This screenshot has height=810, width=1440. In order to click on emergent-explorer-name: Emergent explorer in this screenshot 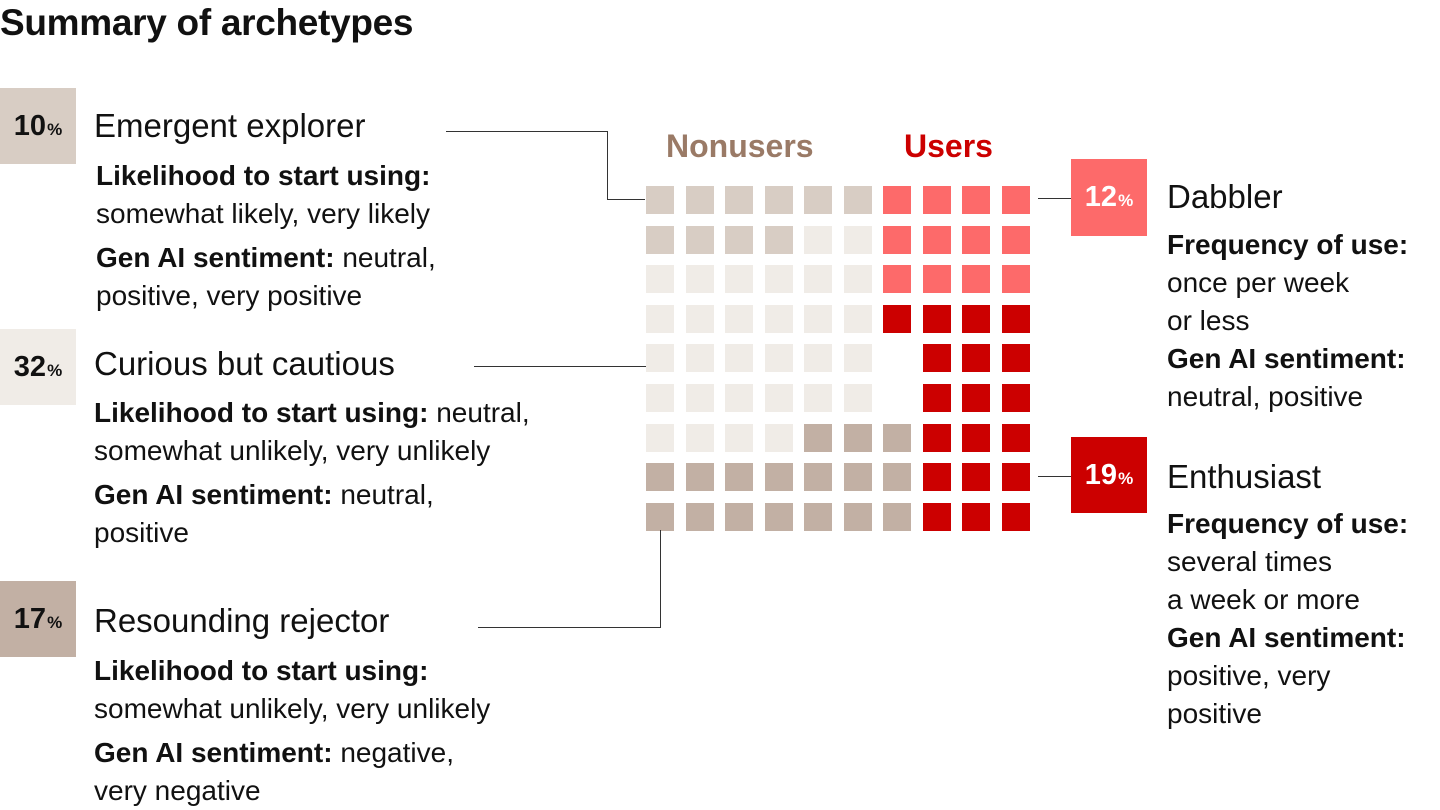, I will do `click(230, 125)`.